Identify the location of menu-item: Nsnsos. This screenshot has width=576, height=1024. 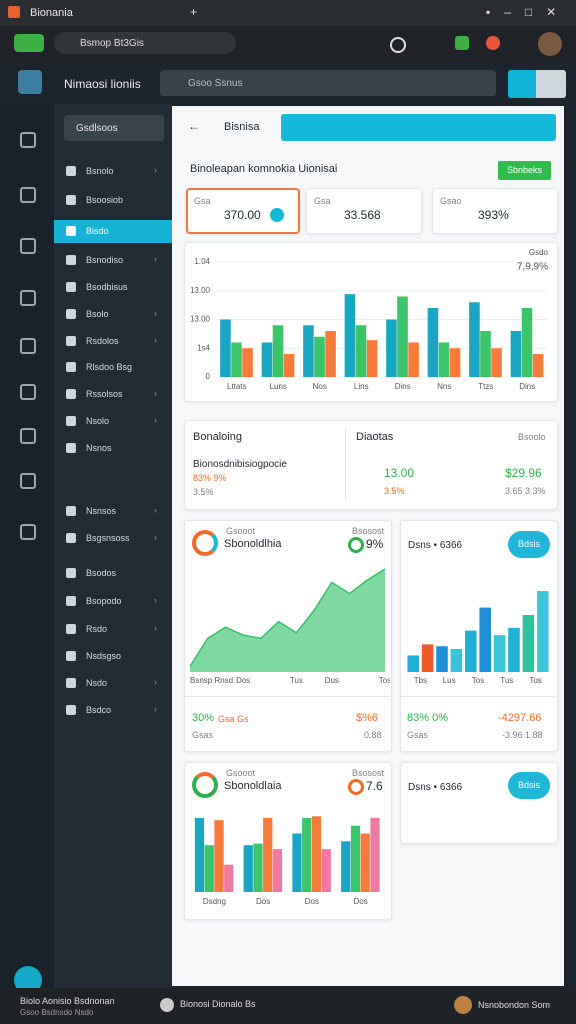
(101, 511).